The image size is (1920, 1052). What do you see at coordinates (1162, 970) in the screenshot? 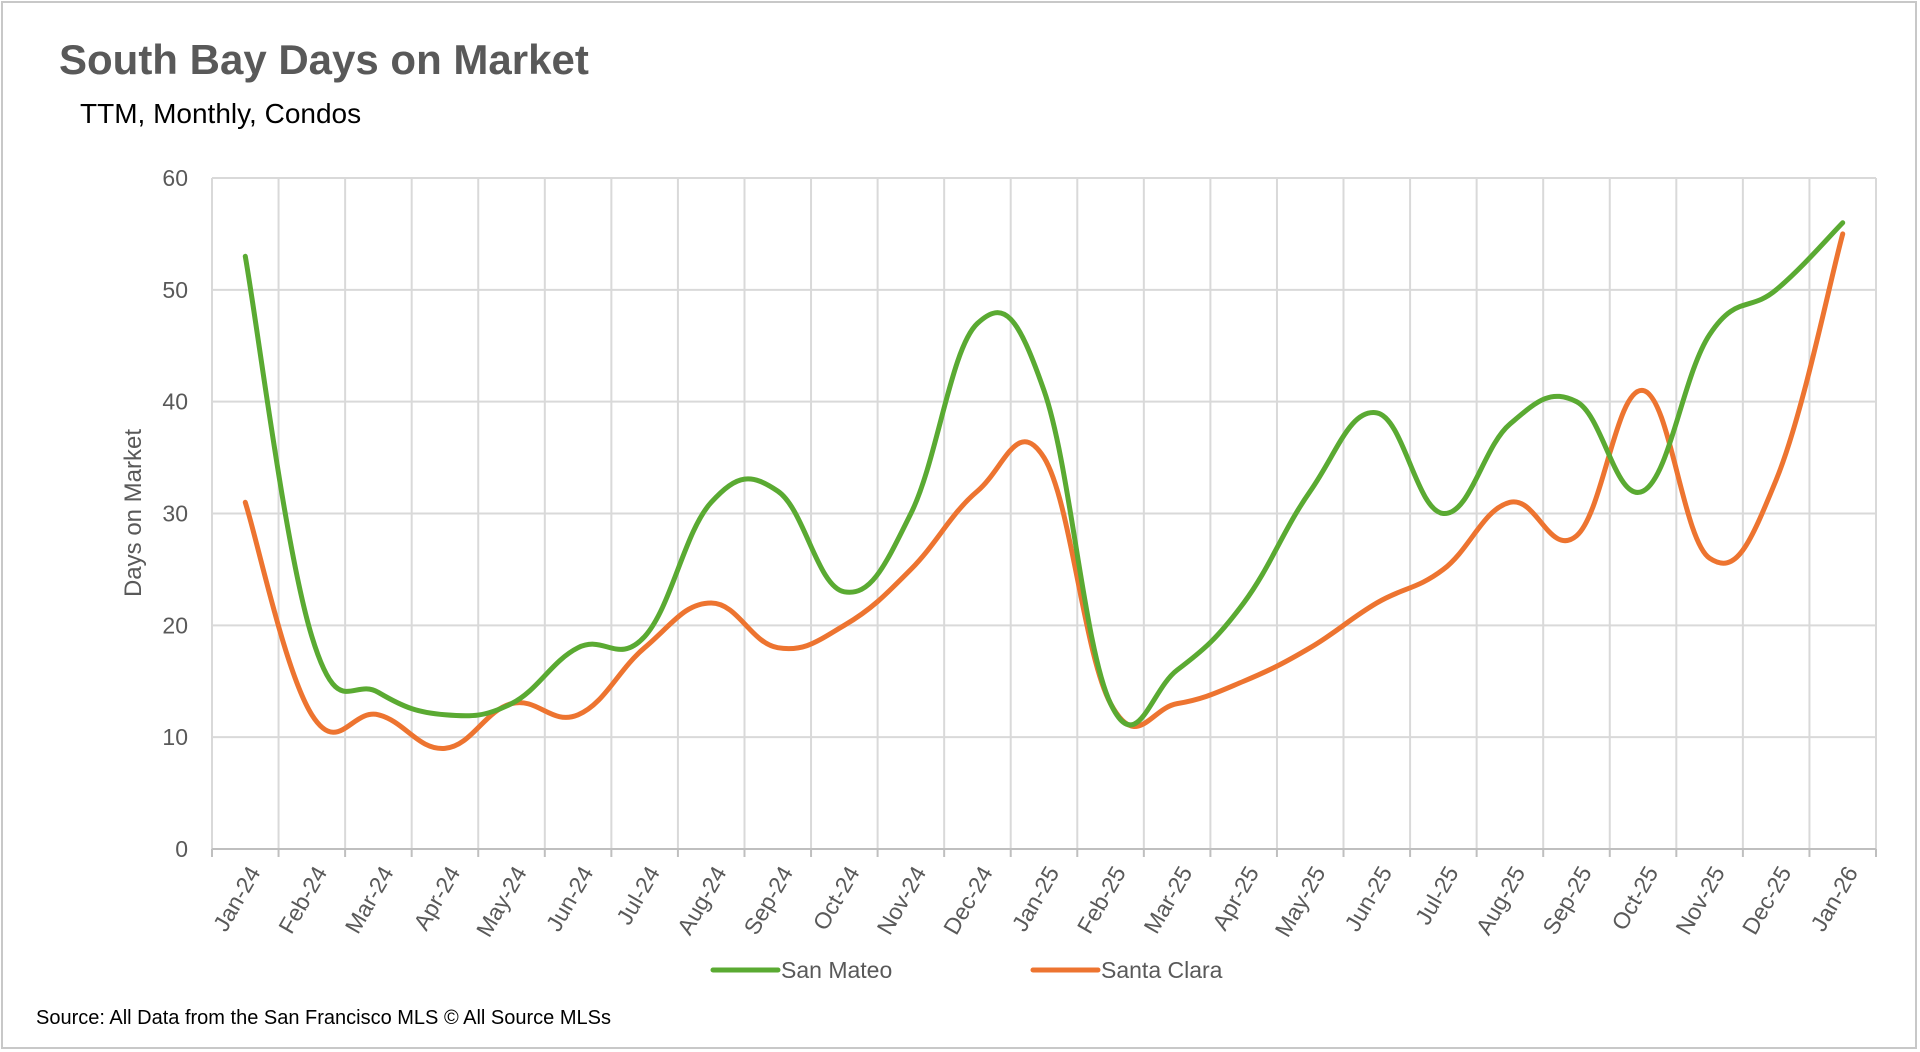
I see `legend-label: Santa Clara` at bounding box center [1162, 970].